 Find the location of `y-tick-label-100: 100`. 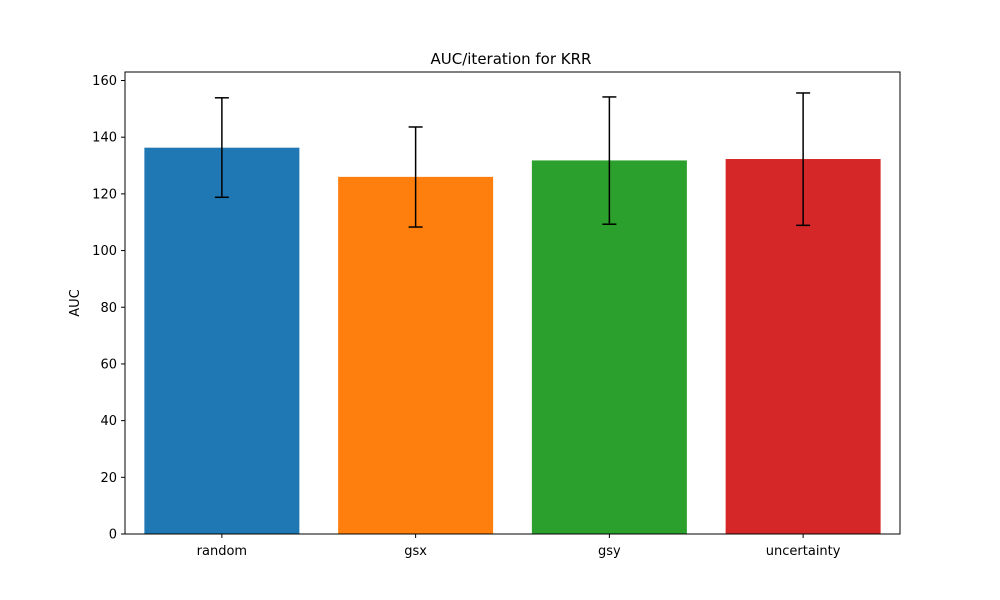

y-tick-label-100: 100 is located at coordinates (104, 251).